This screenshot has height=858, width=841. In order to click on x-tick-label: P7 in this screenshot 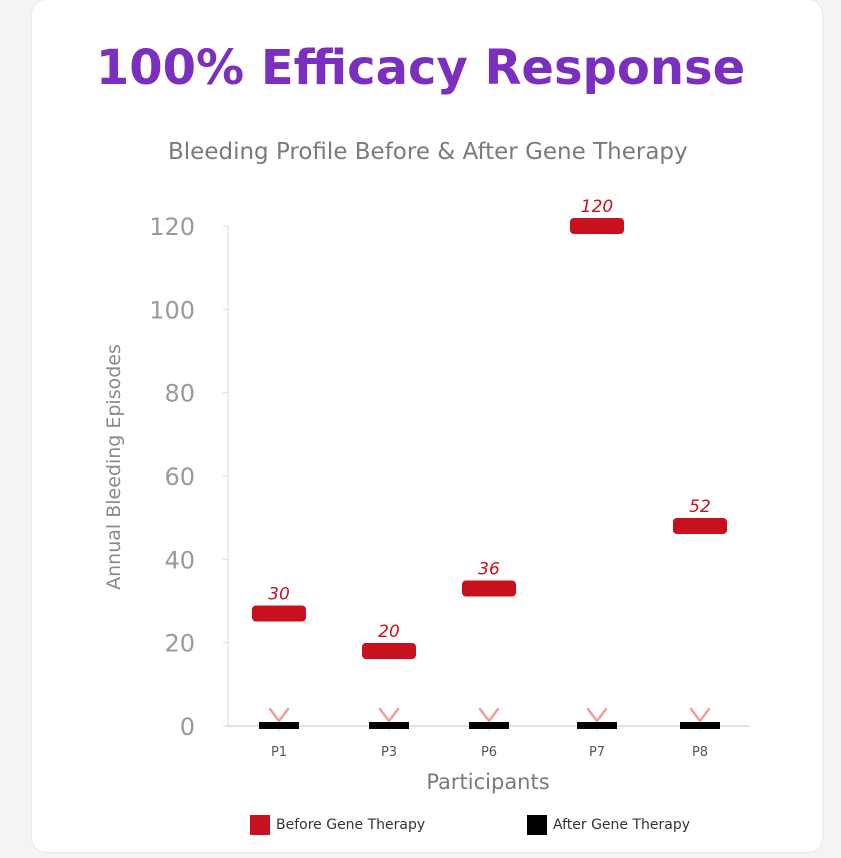, I will do `click(597, 752)`.